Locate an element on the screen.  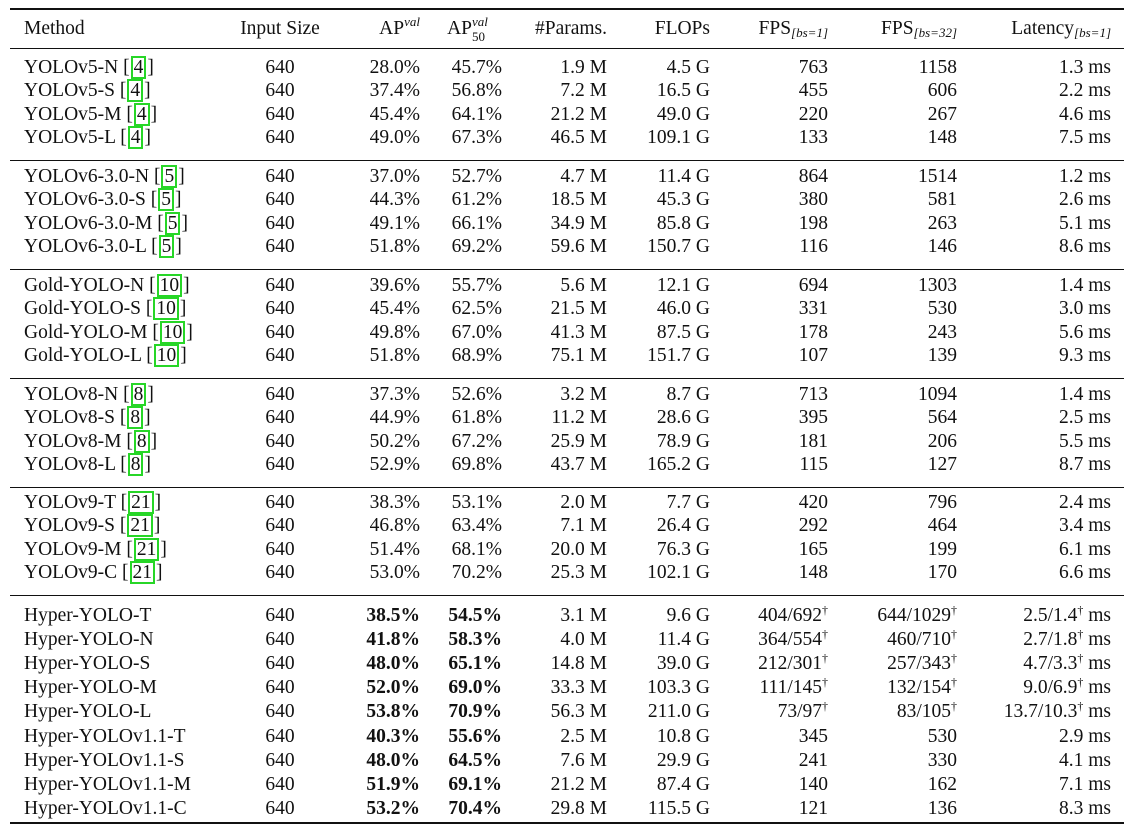
cell-flops: 8.7 G is located at coordinates (688, 394).